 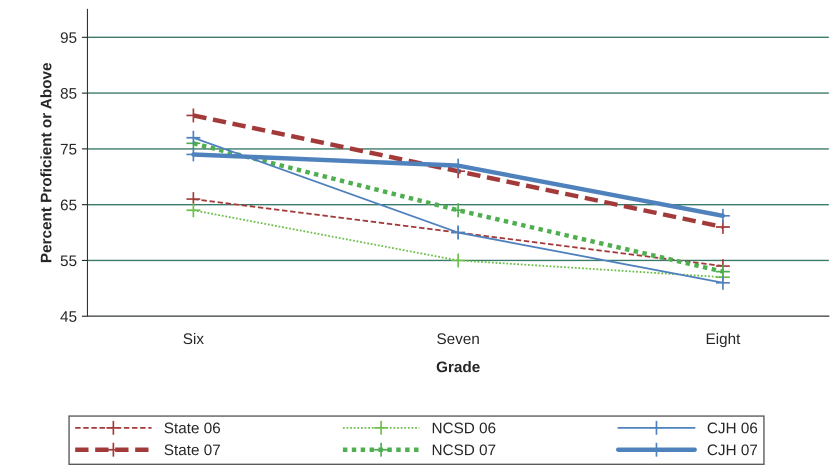 I want to click on x-tick-label: Eight, so click(x=723, y=340).